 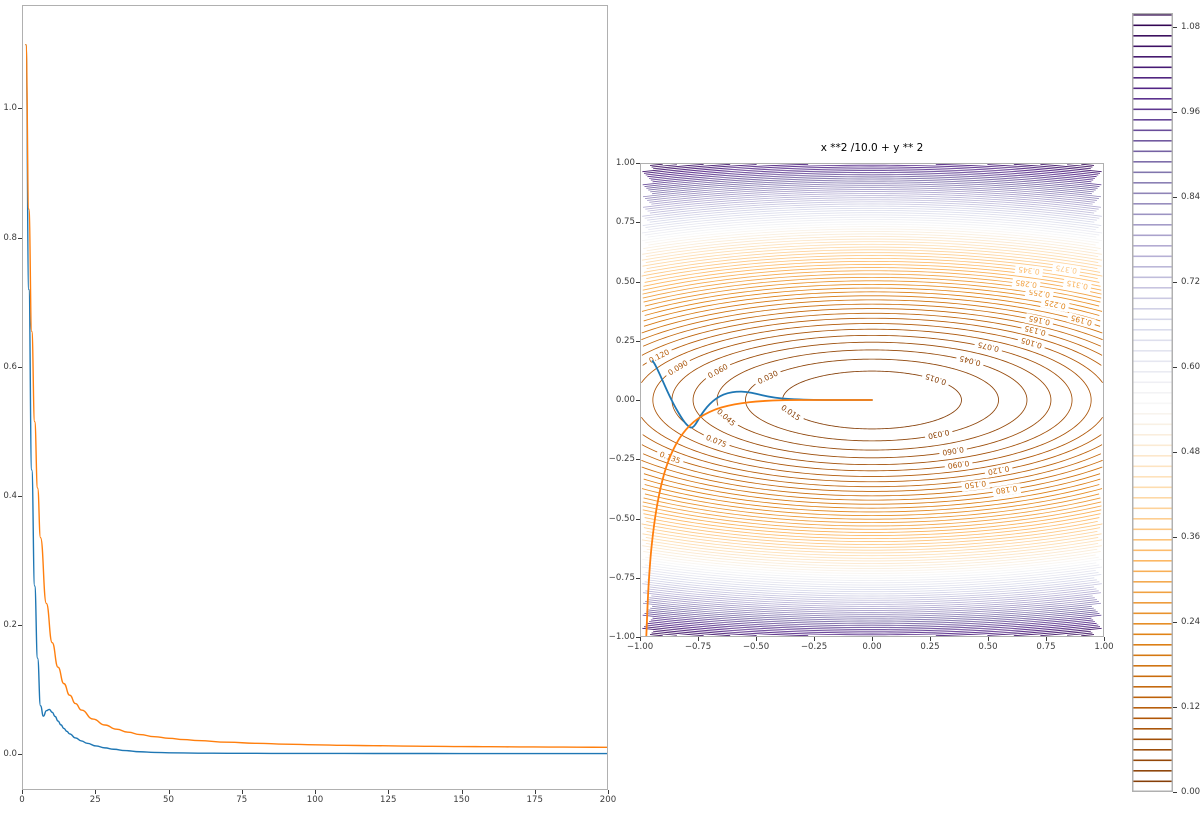 I want to click on loss-y-tick-label: 0.6, so click(x=10, y=366).